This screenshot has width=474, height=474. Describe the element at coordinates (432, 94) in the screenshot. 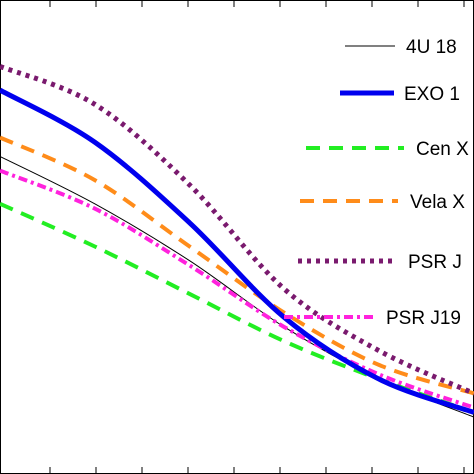

I see `legend-label: EXO 1` at that location.